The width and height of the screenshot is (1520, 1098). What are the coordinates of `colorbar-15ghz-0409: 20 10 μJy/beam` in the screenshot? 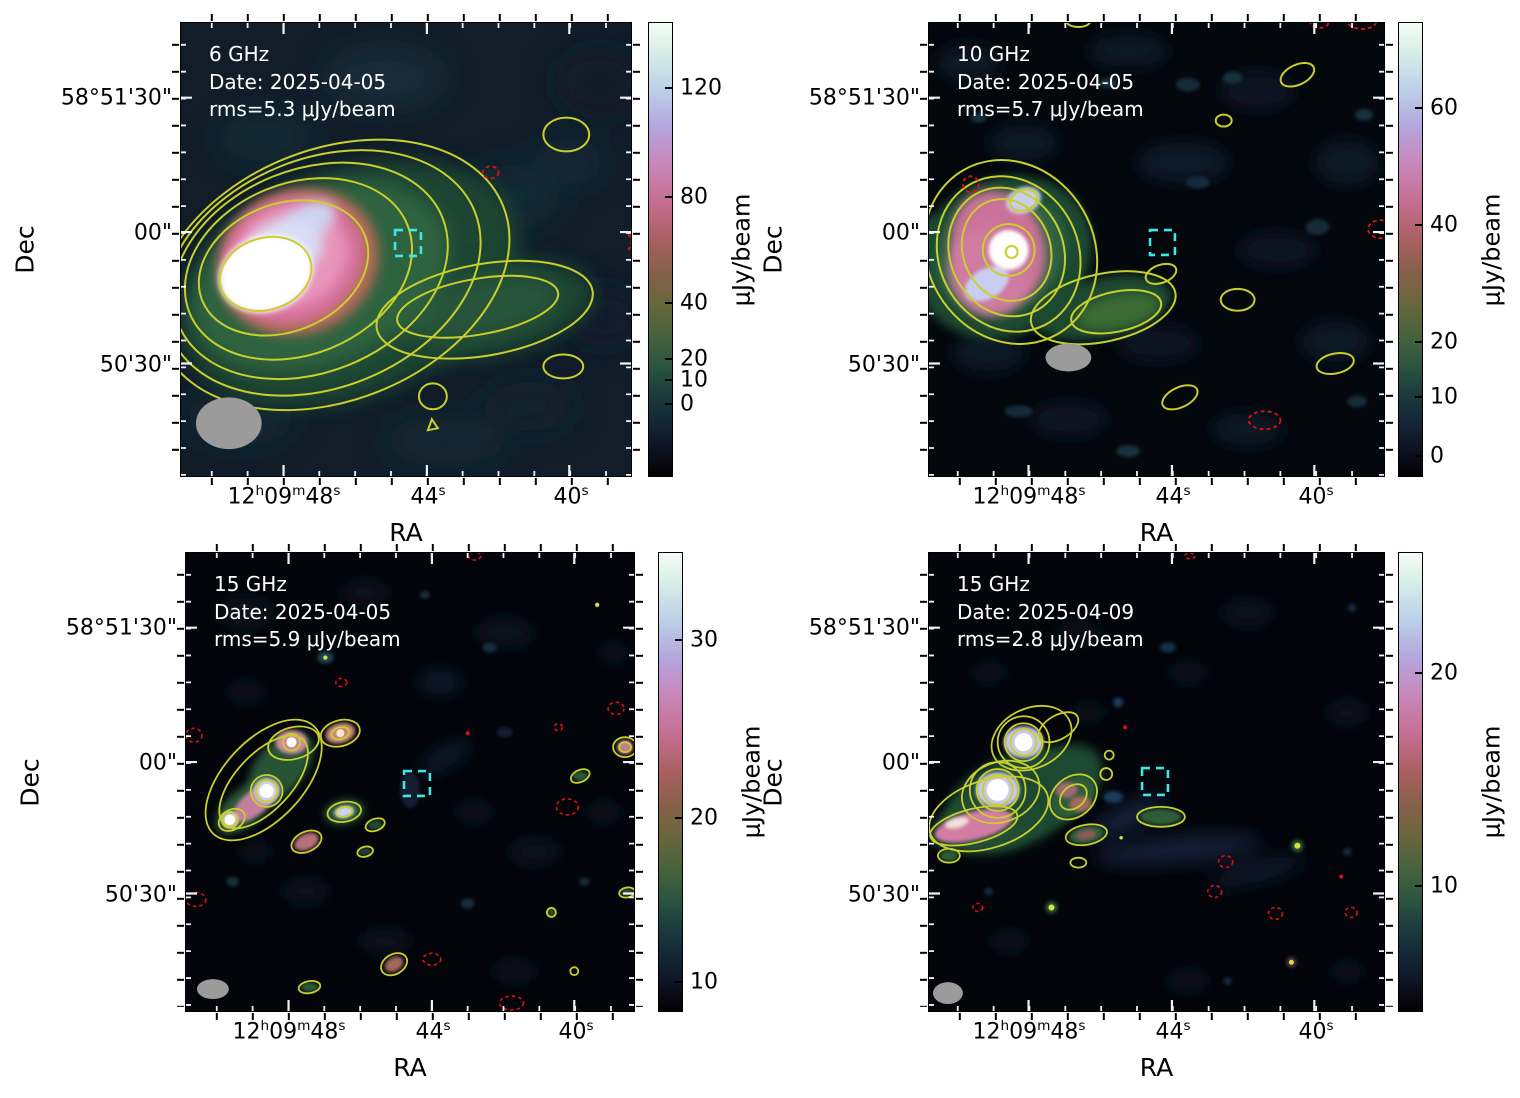 It's located at (1451, 782).